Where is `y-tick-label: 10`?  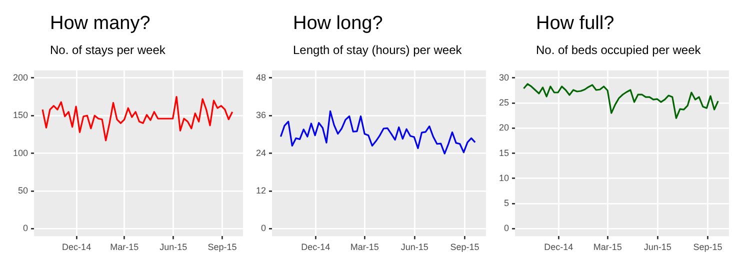
y-tick-label: 10 is located at coordinates (504, 177).